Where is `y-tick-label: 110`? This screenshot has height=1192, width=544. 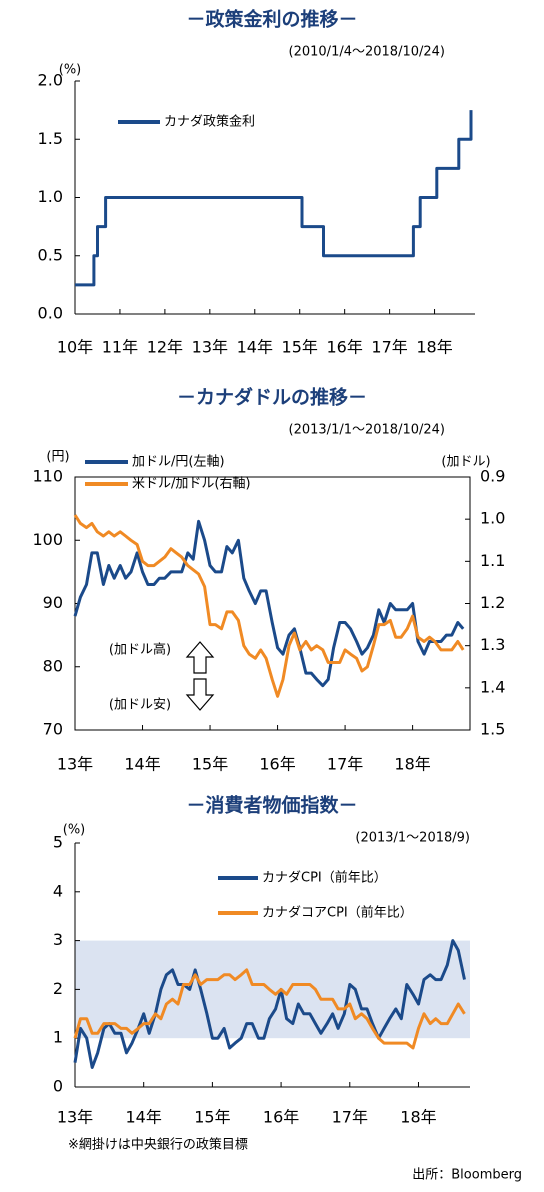 y-tick-label: 110 is located at coordinates (47, 476).